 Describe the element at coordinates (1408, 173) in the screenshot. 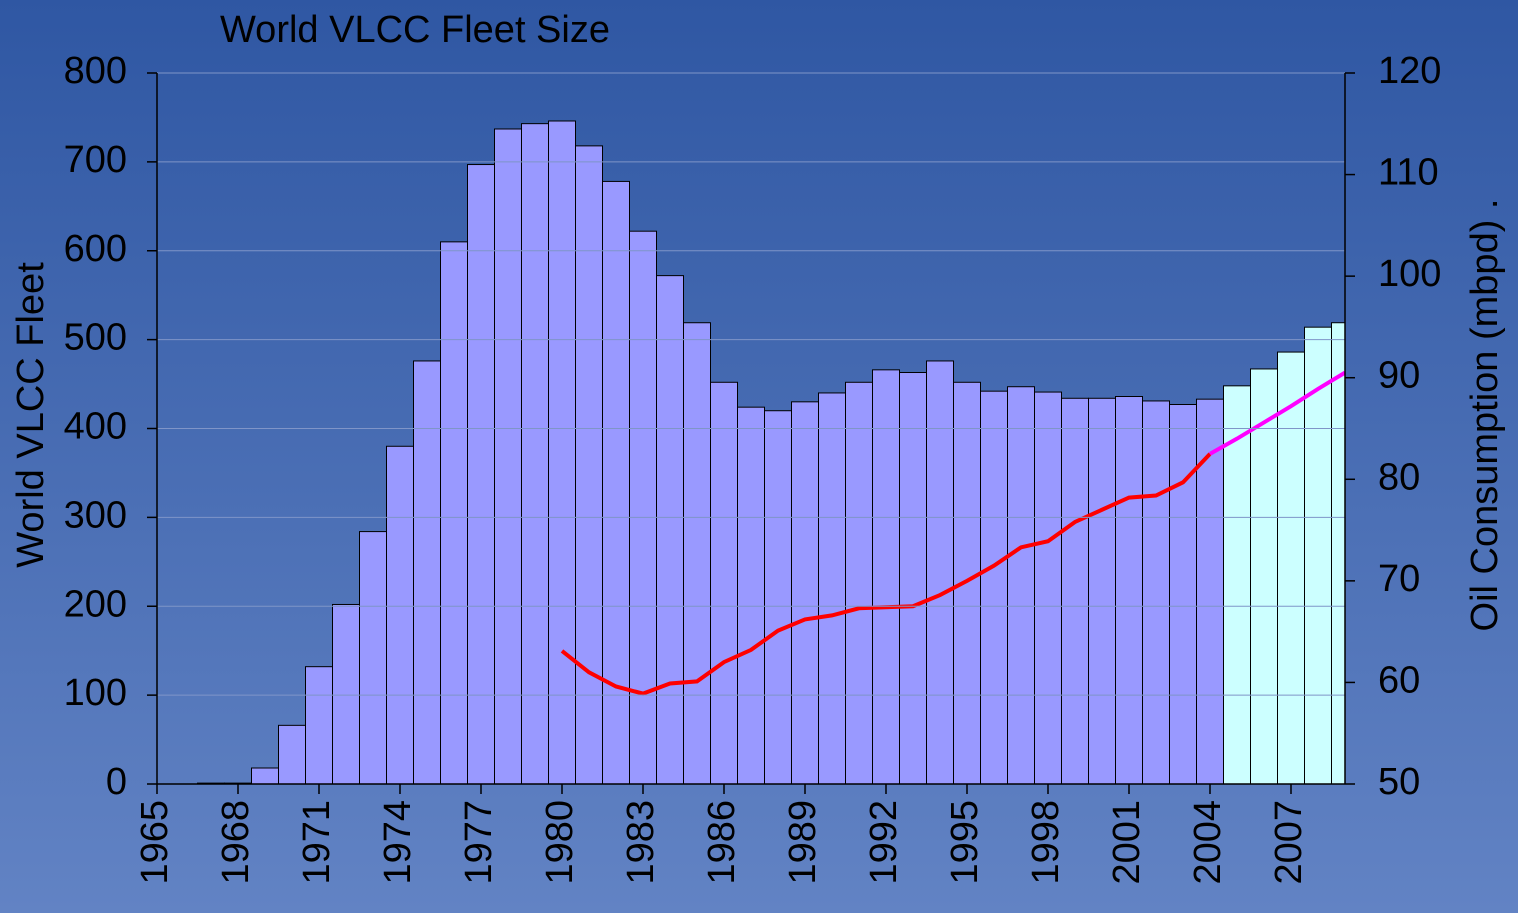

I see `y2-tick-label: 110` at that location.